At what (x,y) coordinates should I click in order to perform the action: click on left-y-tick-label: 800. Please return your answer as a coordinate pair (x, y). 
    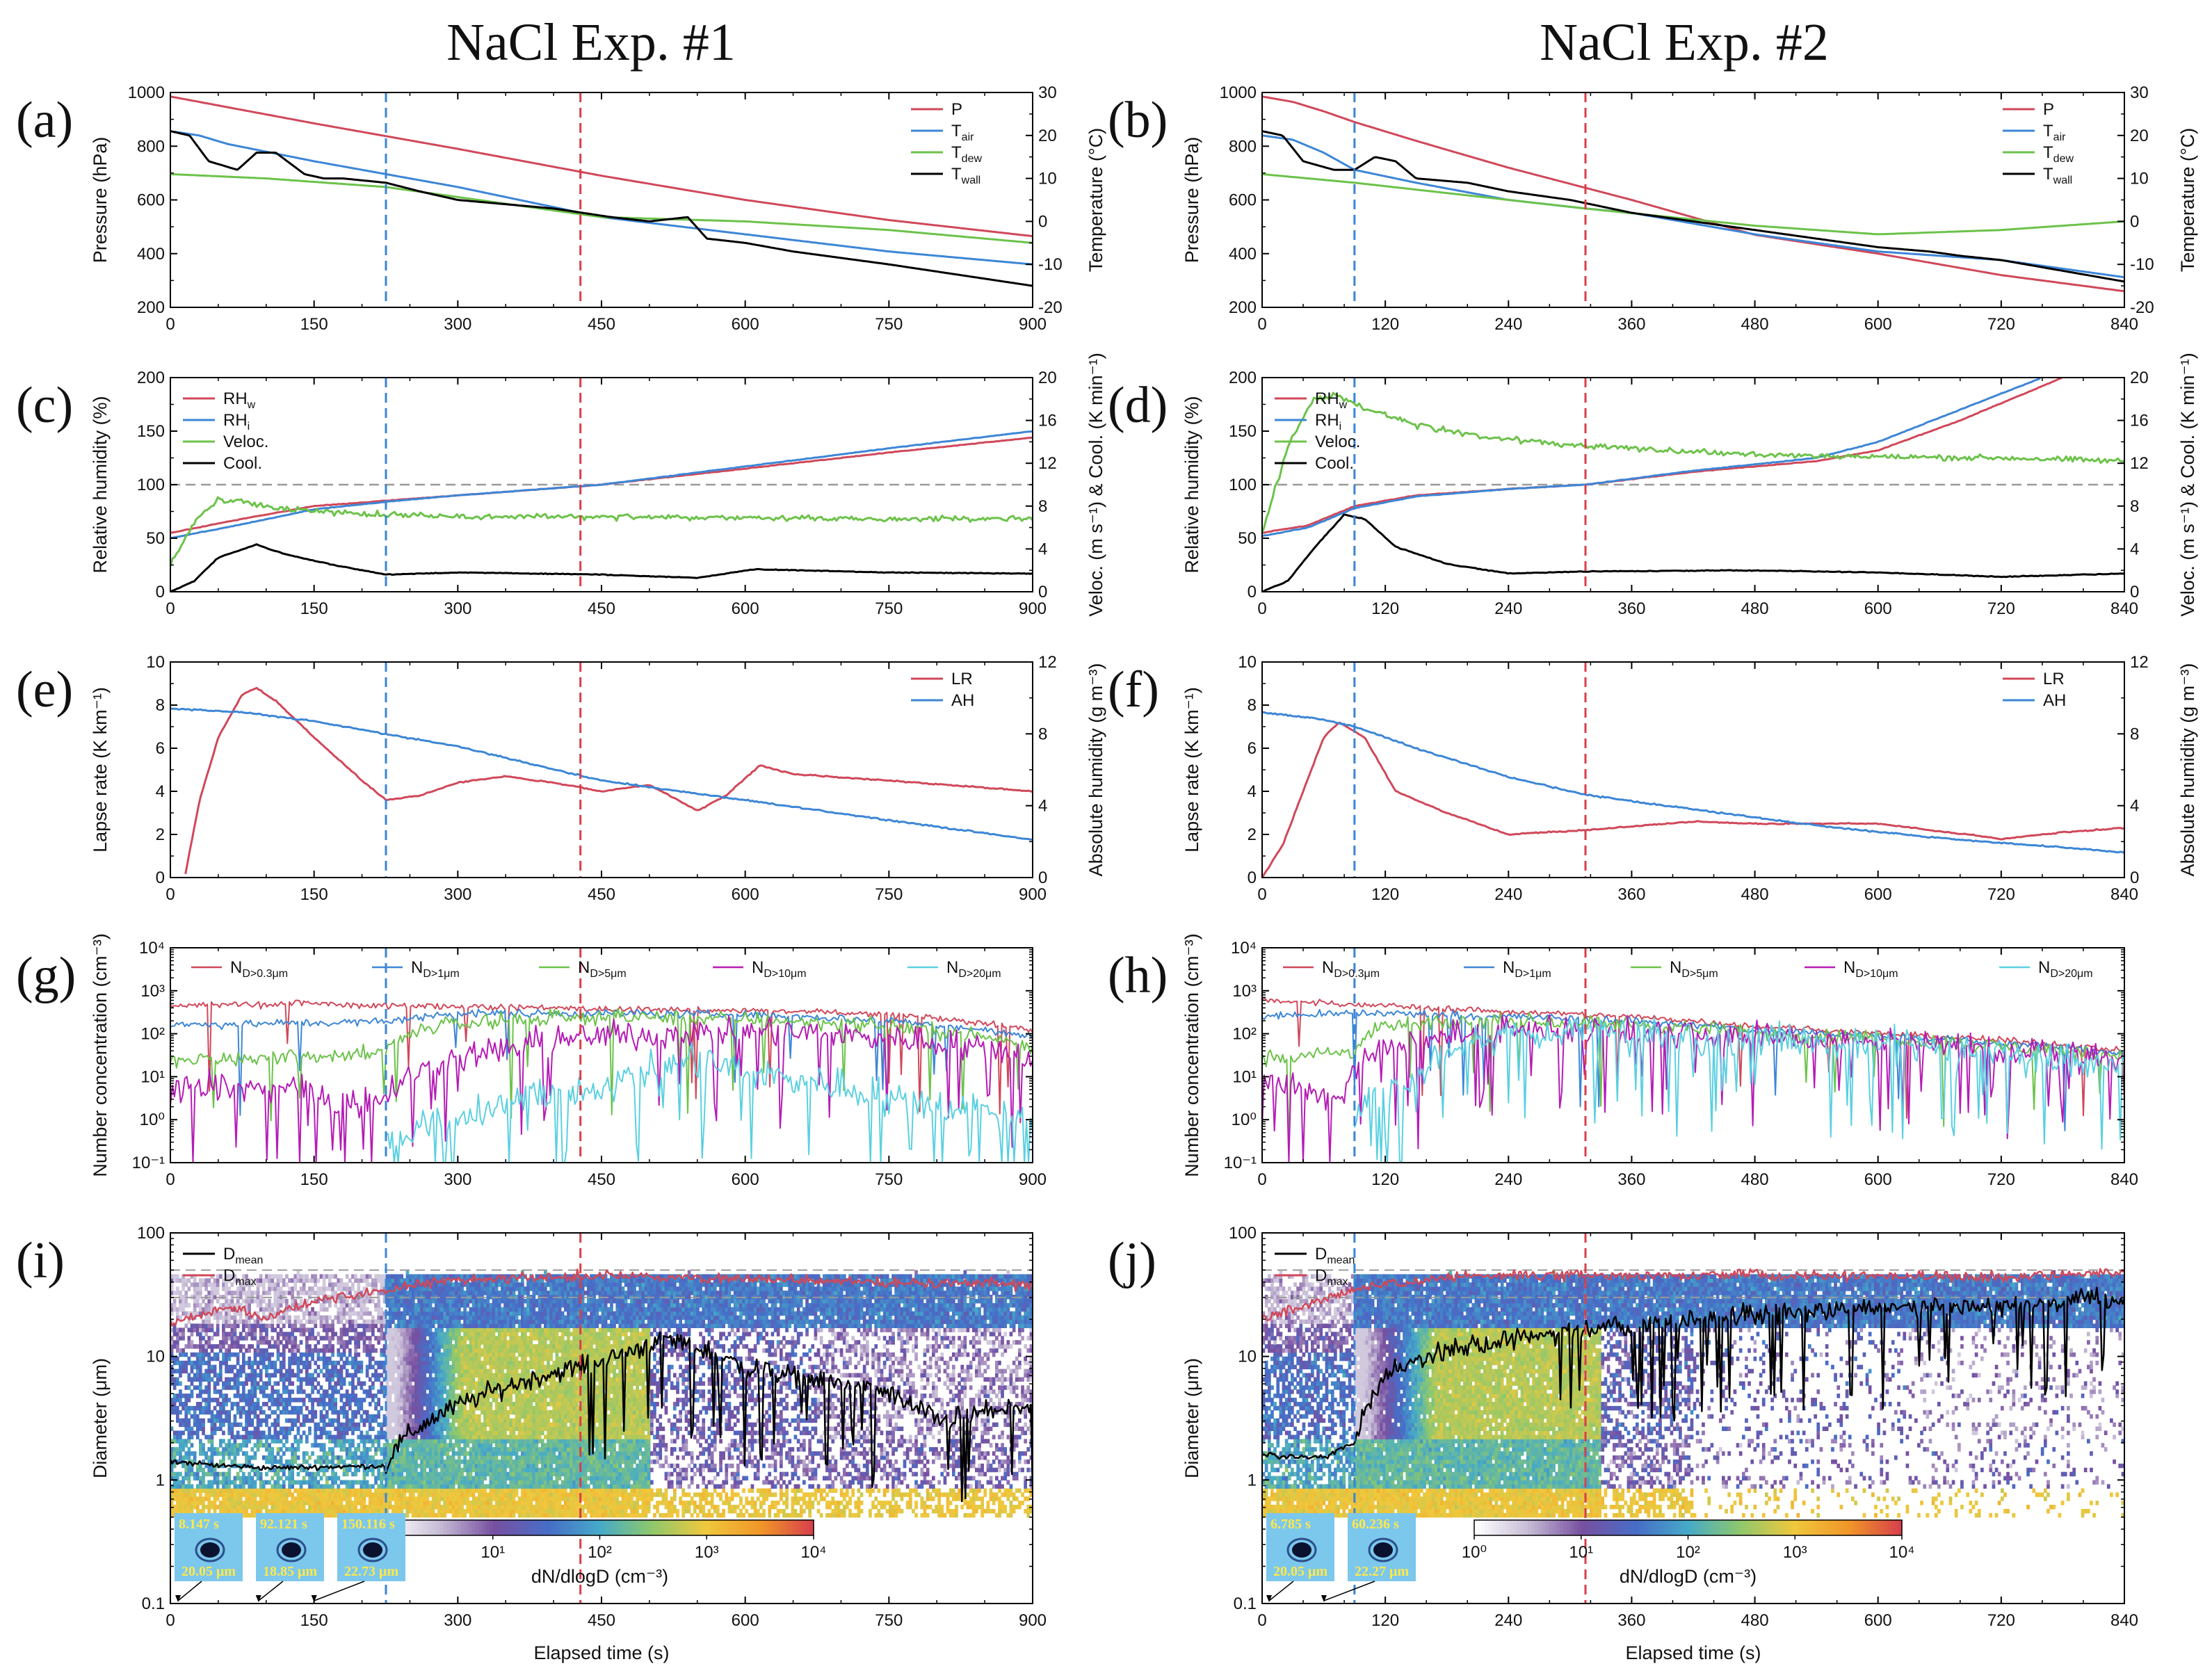
    Looking at the image, I should click on (1243, 146).